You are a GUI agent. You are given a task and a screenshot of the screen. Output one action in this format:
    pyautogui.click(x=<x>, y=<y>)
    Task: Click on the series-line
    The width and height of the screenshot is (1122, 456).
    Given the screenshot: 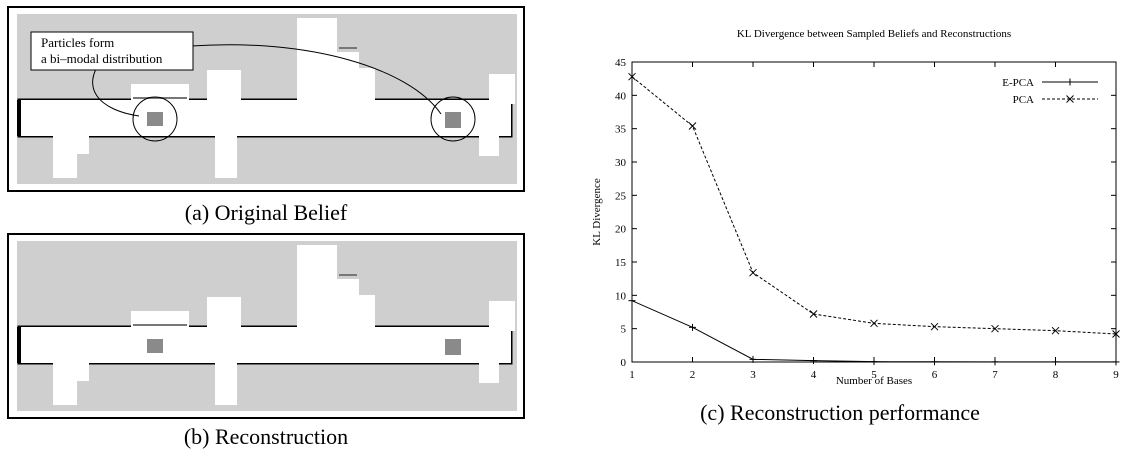 What is the action you would take?
    pyautogui.click(x=874, y=331)
    